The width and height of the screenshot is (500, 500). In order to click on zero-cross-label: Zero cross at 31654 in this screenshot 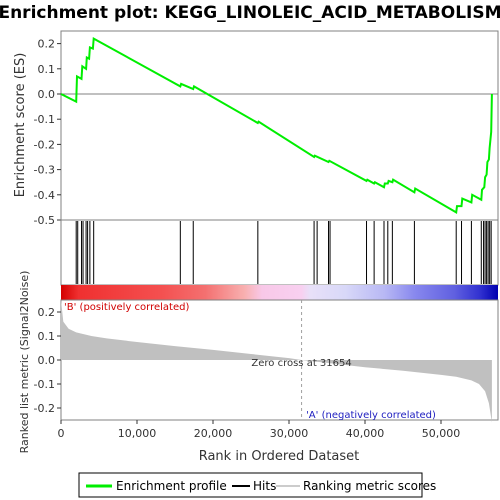, I will do `click(301, 363)`.